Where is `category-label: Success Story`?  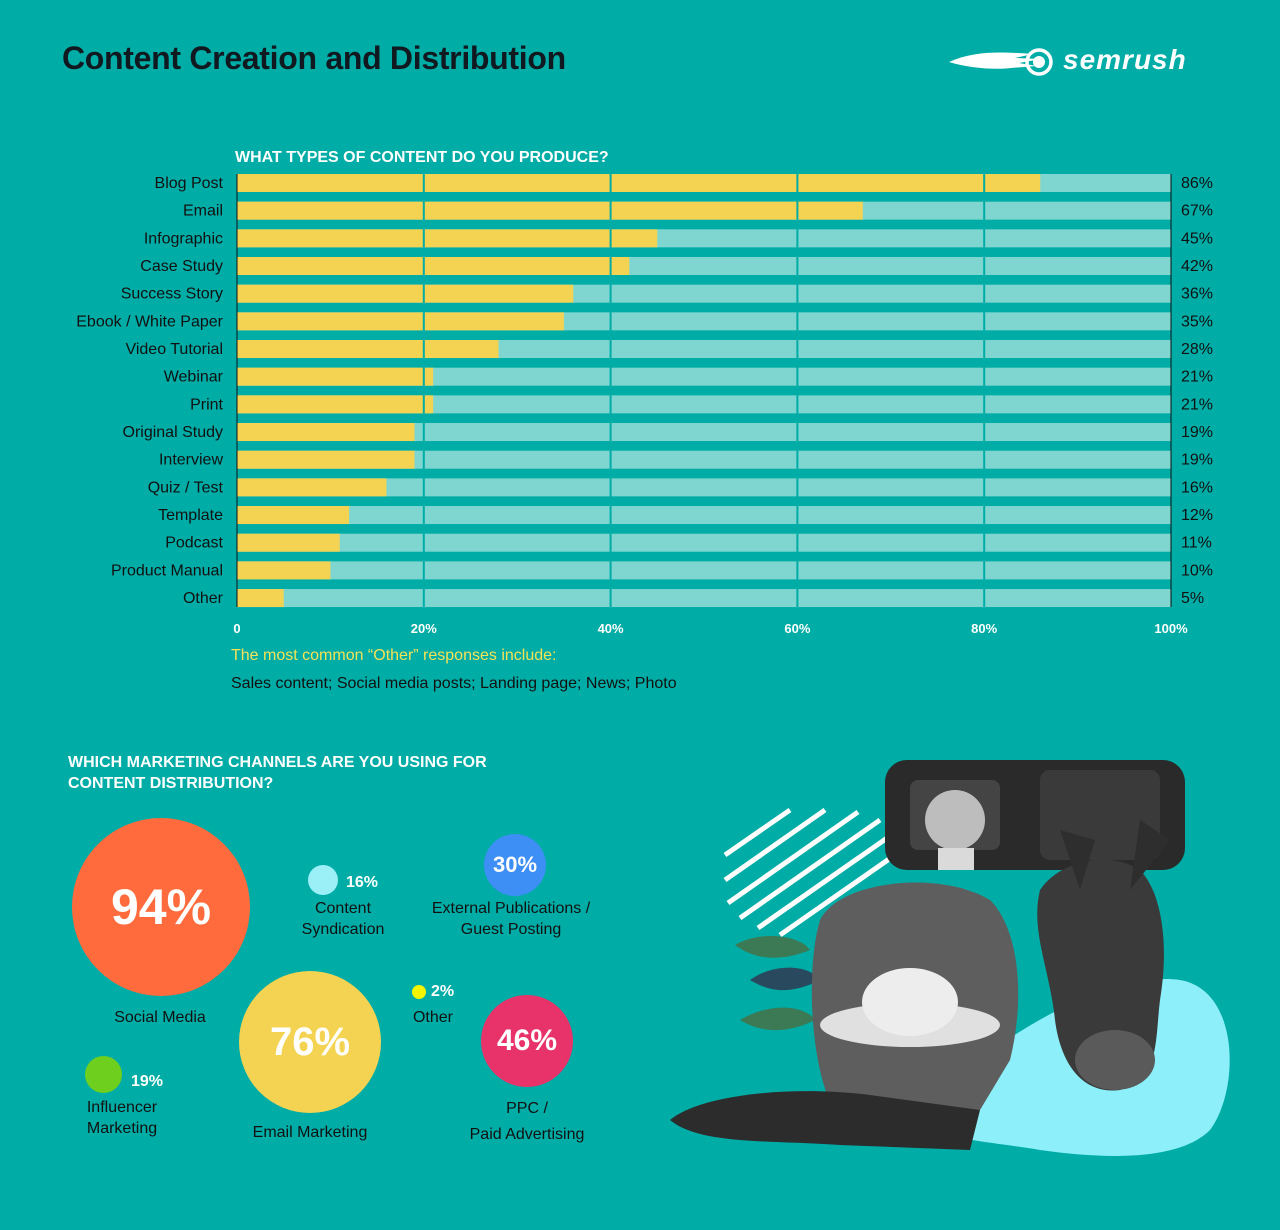
category-label: Success Story is located at coordinates (172, 294).